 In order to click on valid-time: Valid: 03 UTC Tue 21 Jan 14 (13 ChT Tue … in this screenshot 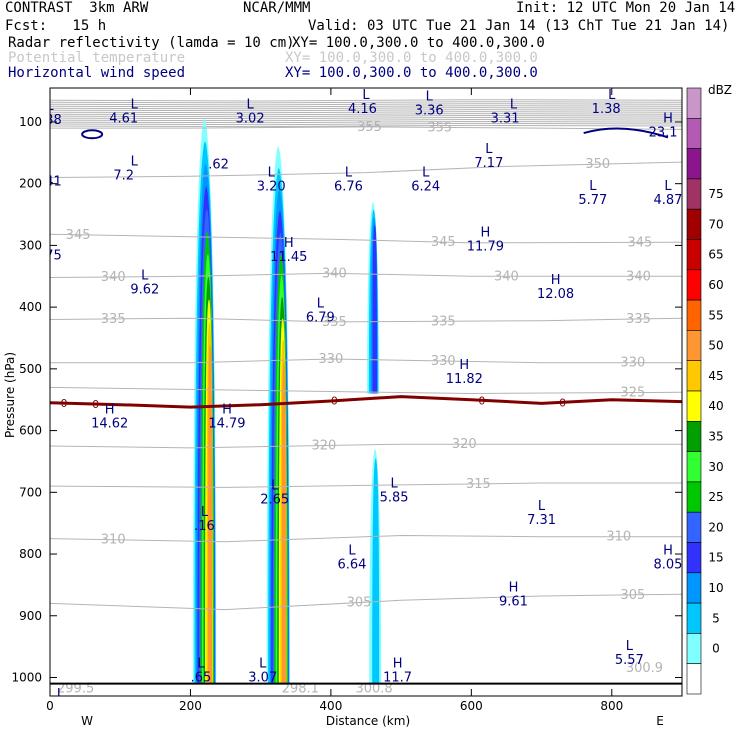, I will do `click(519, 26)`.